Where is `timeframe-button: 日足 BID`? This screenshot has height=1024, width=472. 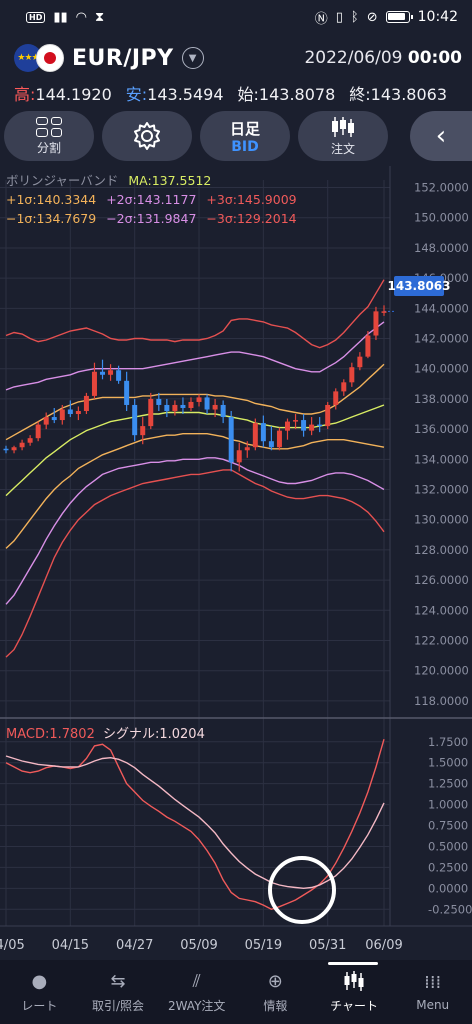
timeframe-button: 日足 BID is located at coordinates (245, 136).